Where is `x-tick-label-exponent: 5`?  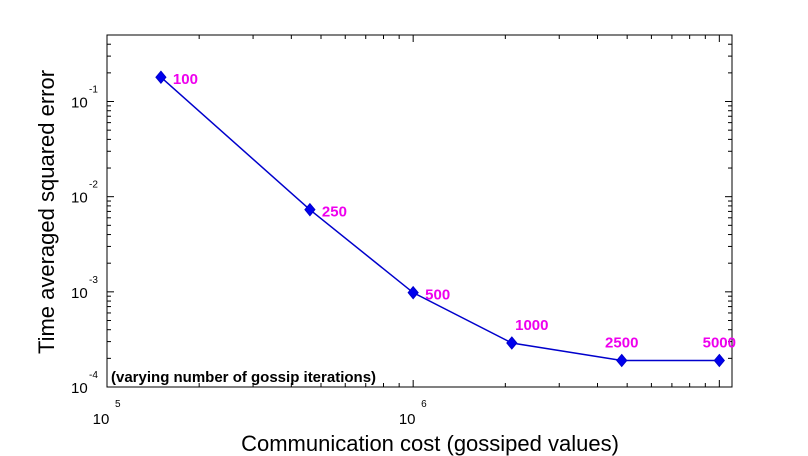 x-tick-label-exponent: 5 is located at coordinates (118, 404).